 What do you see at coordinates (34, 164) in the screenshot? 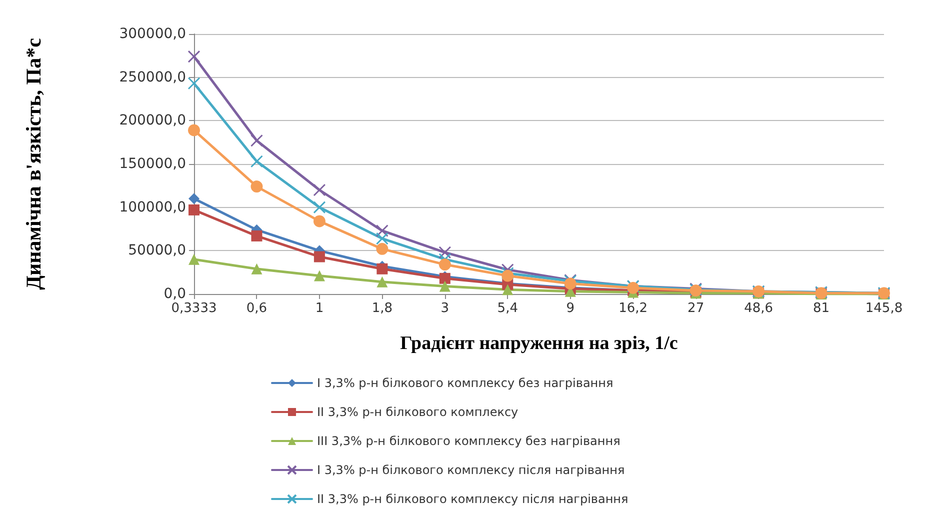
I see `y-axis-title: Динамічна в'язкість, Па*с` at bounding box center [34, 164].